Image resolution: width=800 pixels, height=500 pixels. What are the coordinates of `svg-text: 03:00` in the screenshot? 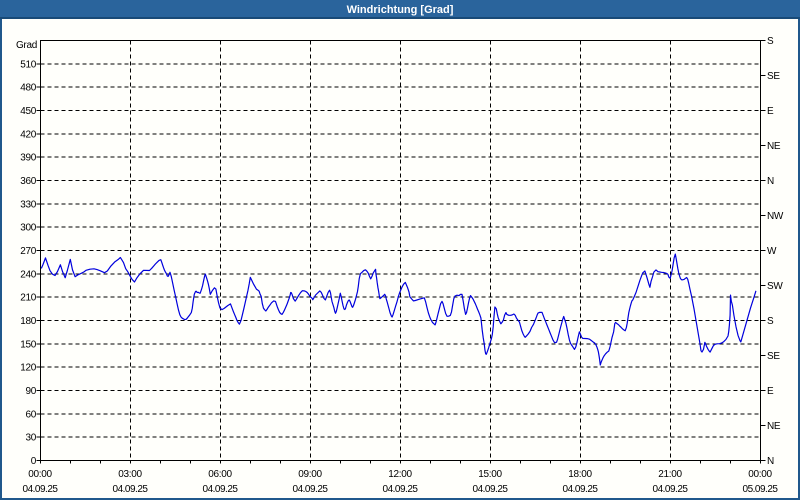 It's located at (130, 474).